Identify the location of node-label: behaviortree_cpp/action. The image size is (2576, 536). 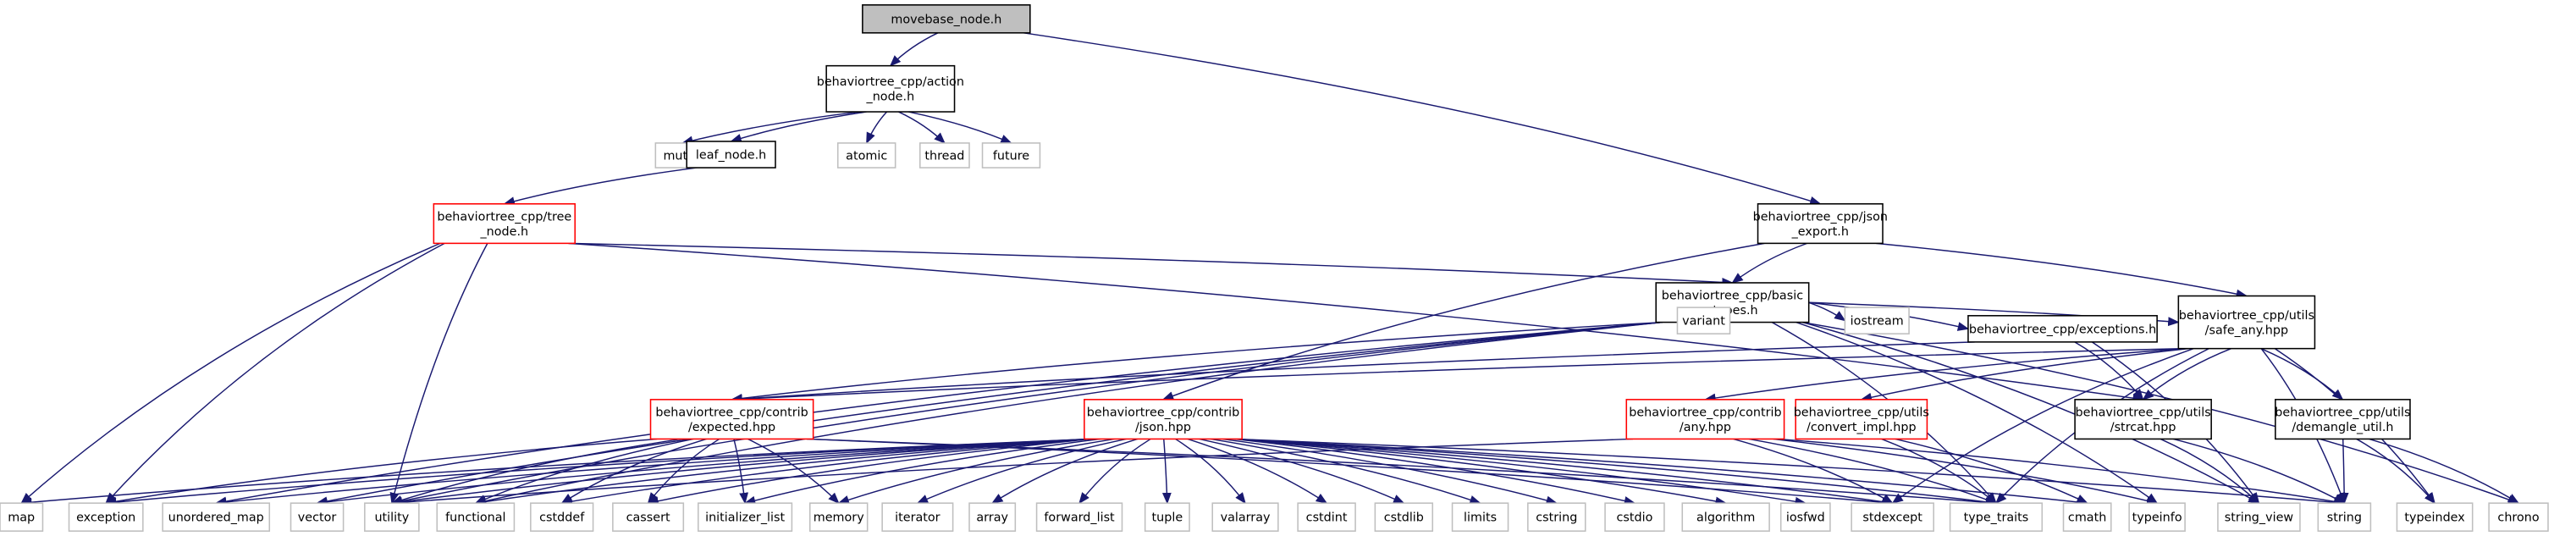
(890, 82).